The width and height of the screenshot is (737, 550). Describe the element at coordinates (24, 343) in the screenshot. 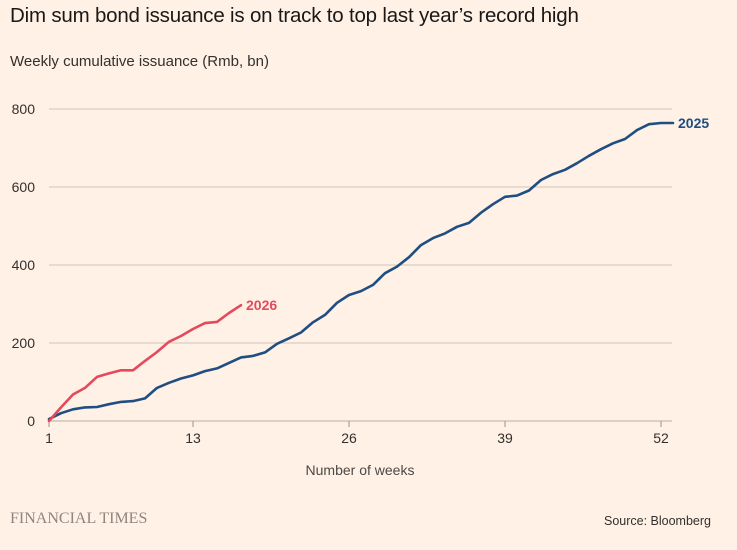

I see `y-tick-label-200: 200` at that location.